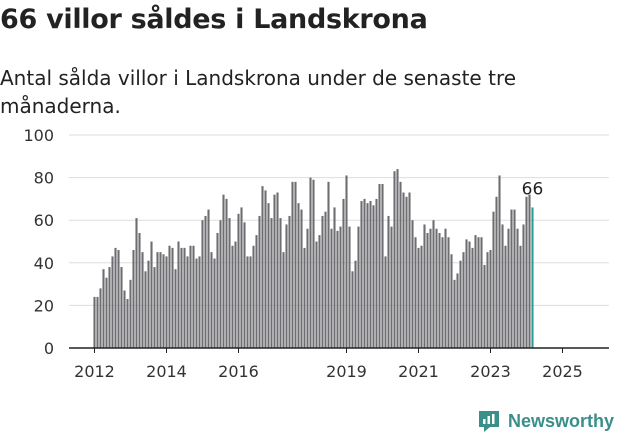 The width and height of the screenshot is (631, 439). What do you see at coordinates (490, 371) in the screenshot?
I see `x-tick-label: 2023` at bounding box center [490, 371].